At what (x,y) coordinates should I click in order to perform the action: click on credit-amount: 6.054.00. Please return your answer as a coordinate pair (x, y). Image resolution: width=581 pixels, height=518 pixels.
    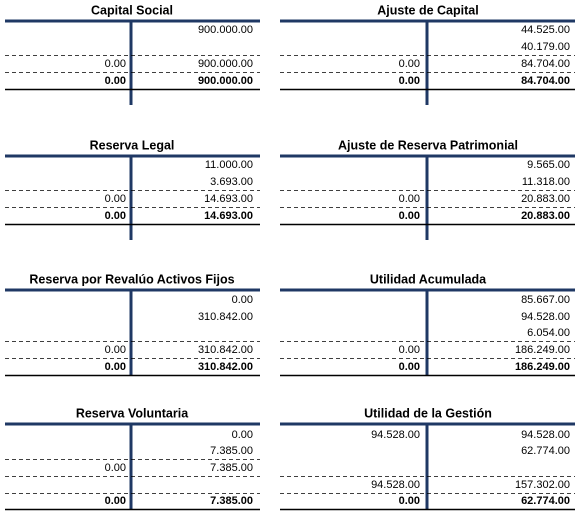
    Looking at the image, I should click on (548, 333).